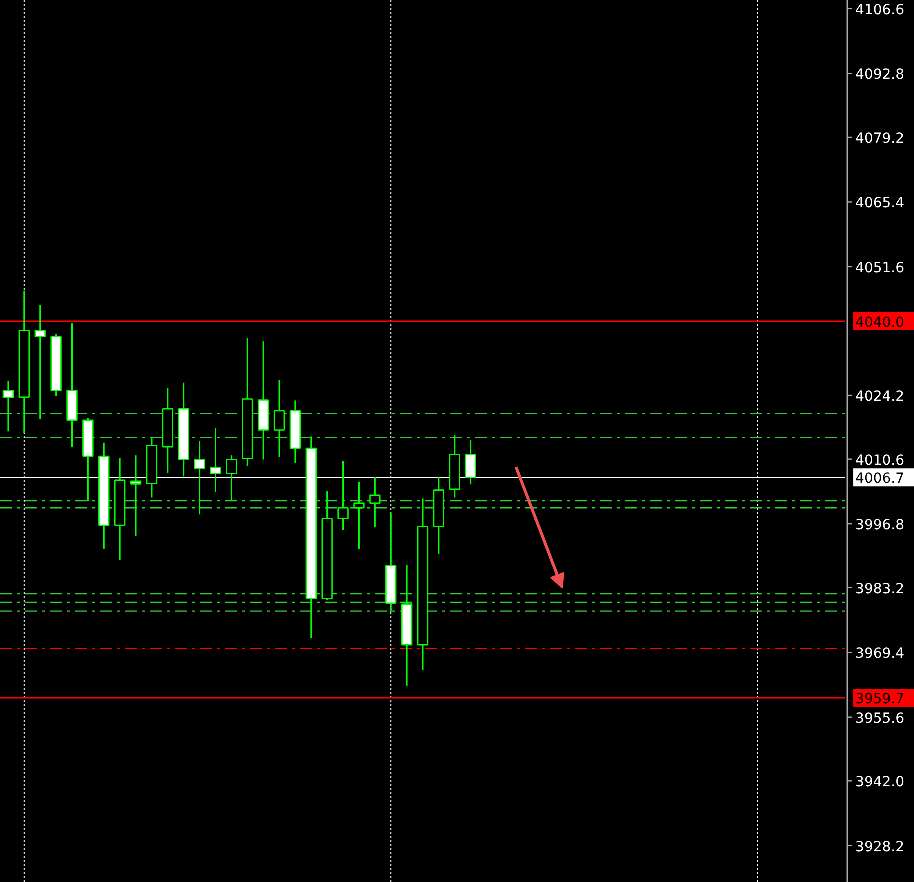 This screenshot has width=914, height=882. I want to click on y-tick-label: 4024.2, so click(880, 397).